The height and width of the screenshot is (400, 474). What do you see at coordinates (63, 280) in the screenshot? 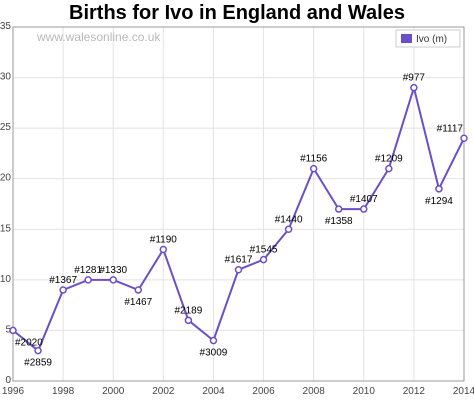
I see `data-label: #1367` at bounding box center [63, 280].